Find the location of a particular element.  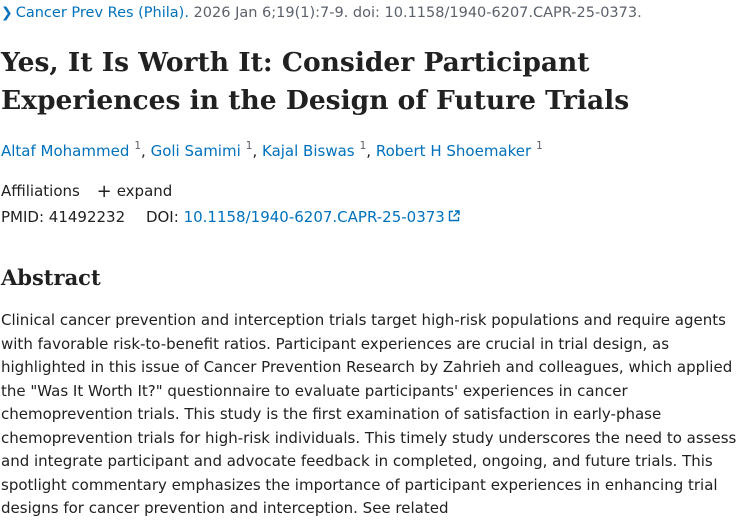

author-link: Kajal Biswas is located at coordinates (308, 151).